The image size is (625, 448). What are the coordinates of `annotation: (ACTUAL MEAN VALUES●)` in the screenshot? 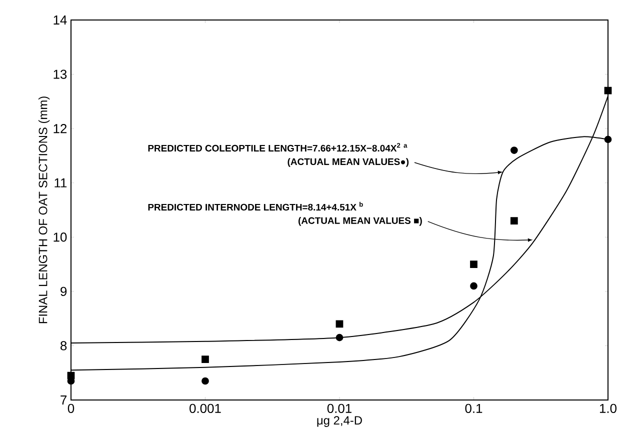 It's located at (348, 162).